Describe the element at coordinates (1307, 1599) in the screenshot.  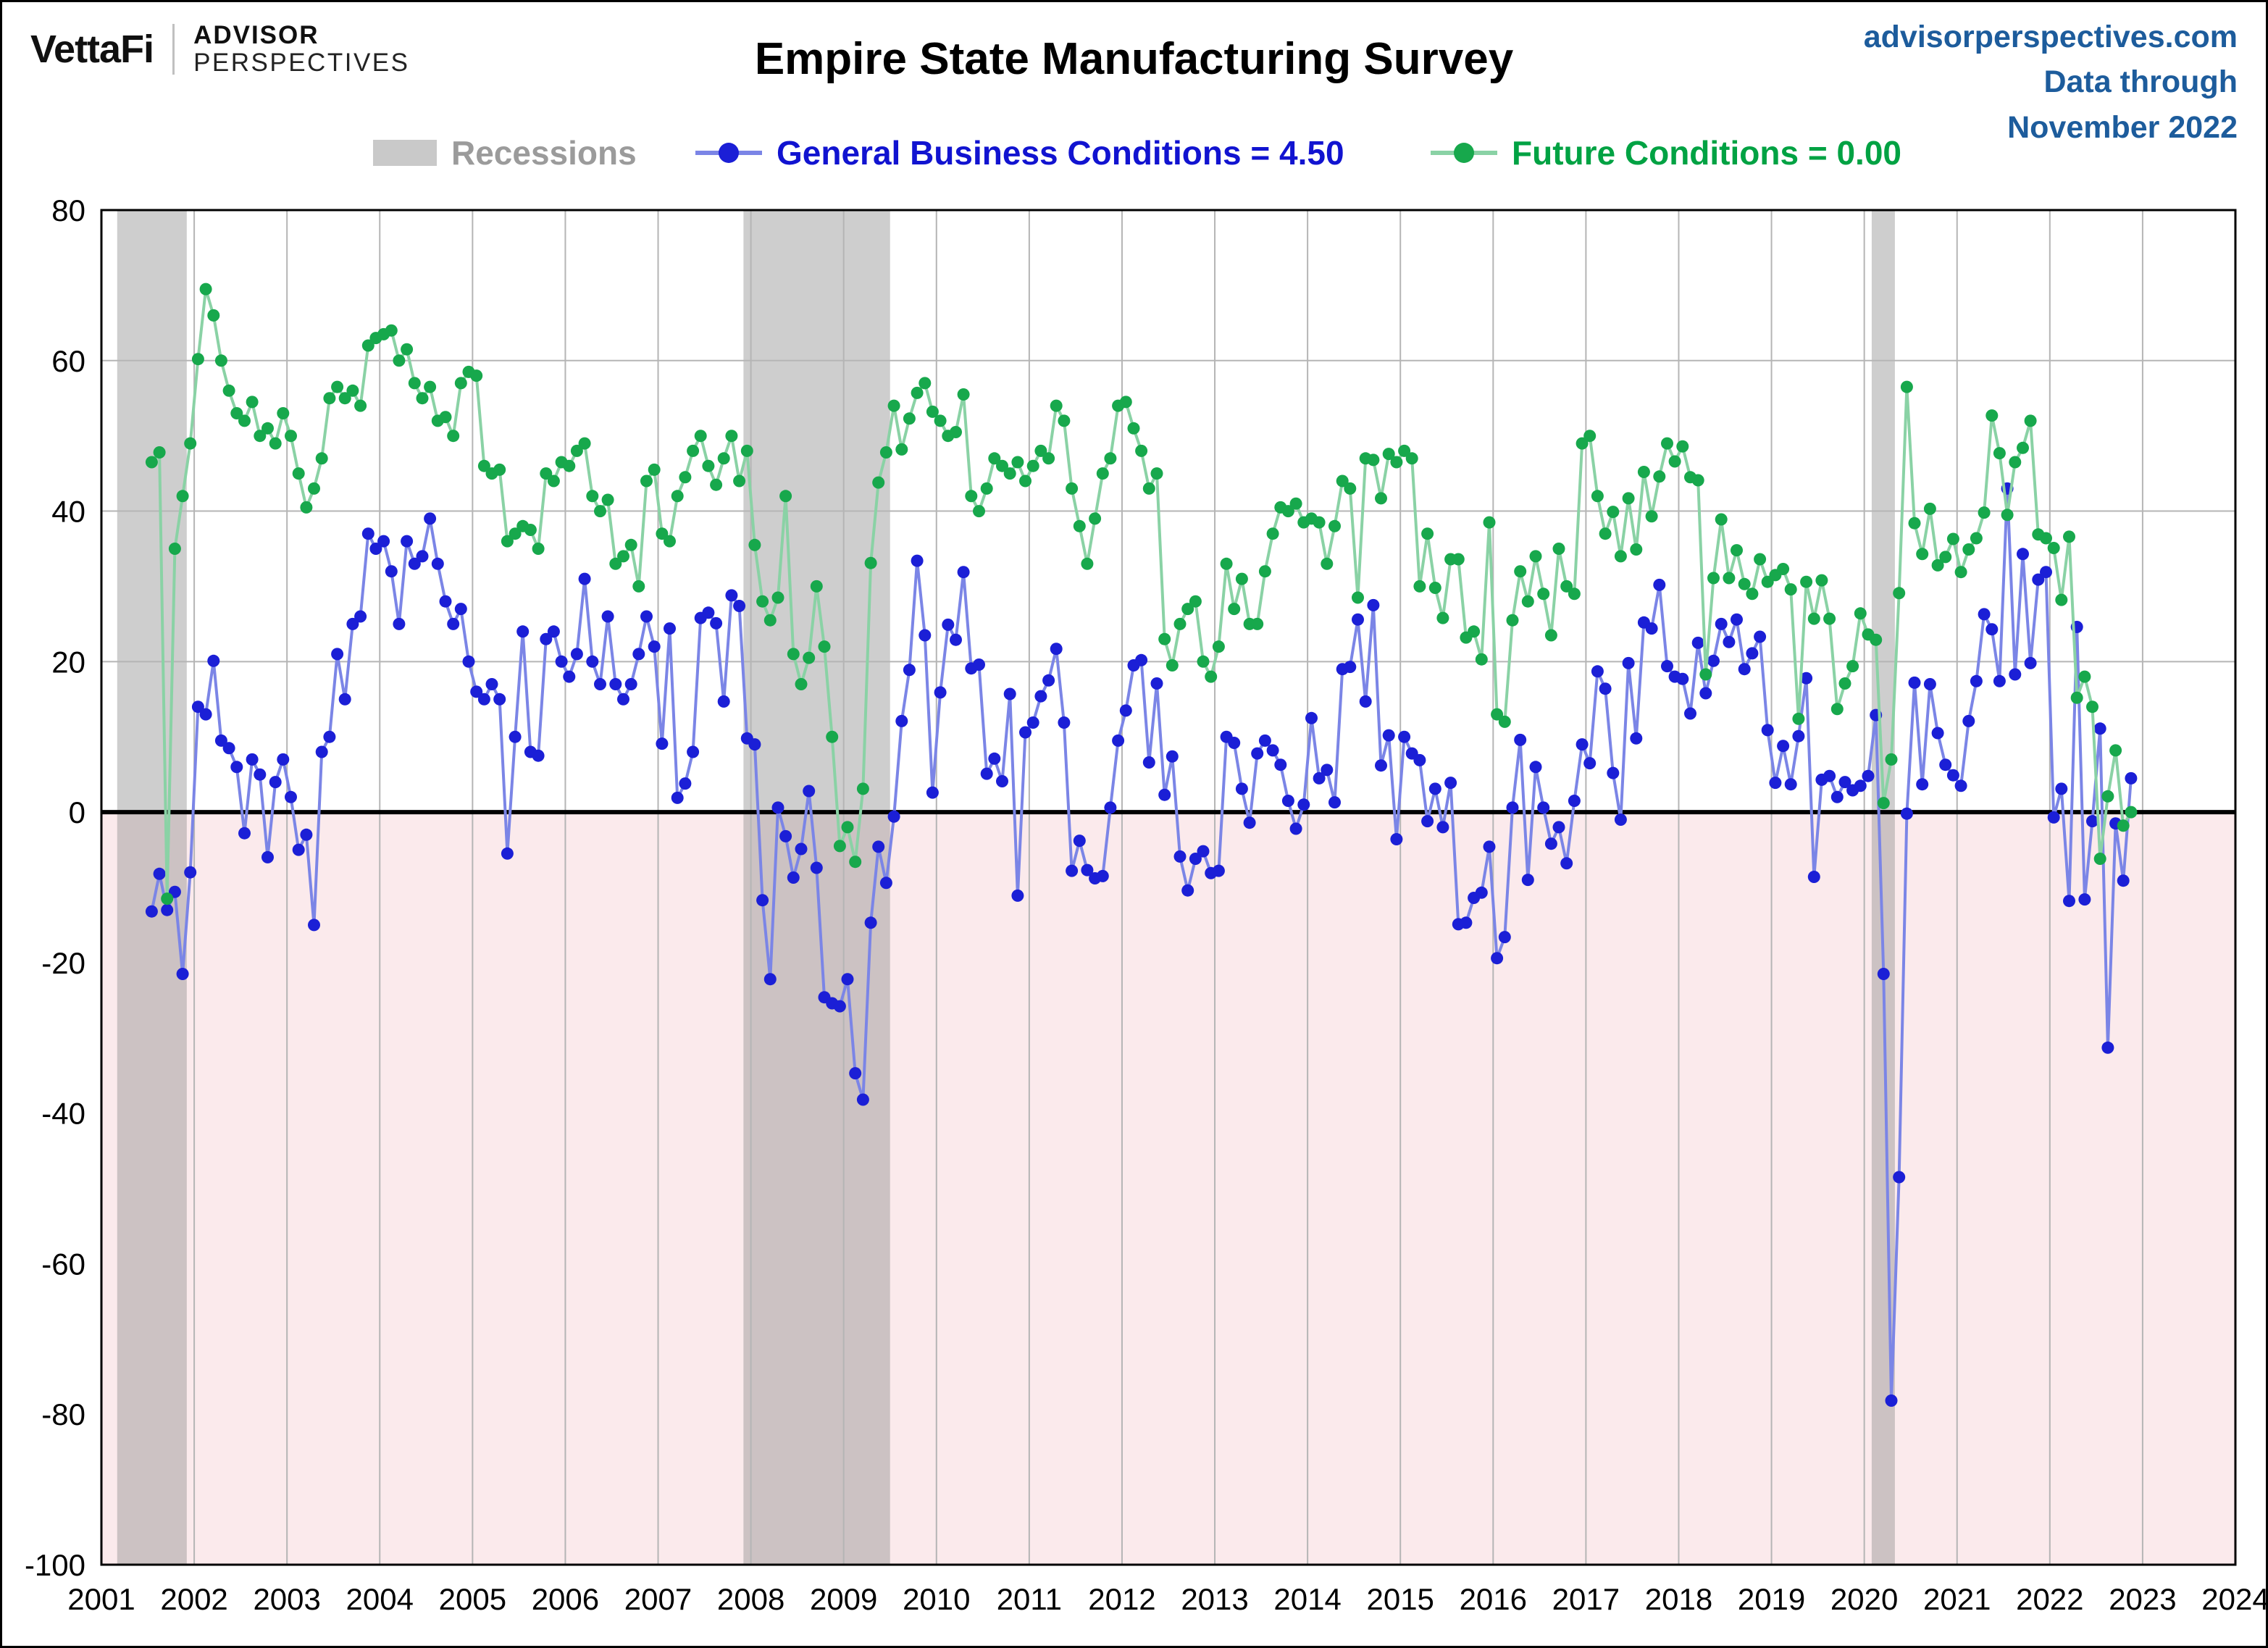
I see `x-tick-label: 2014` at that location.